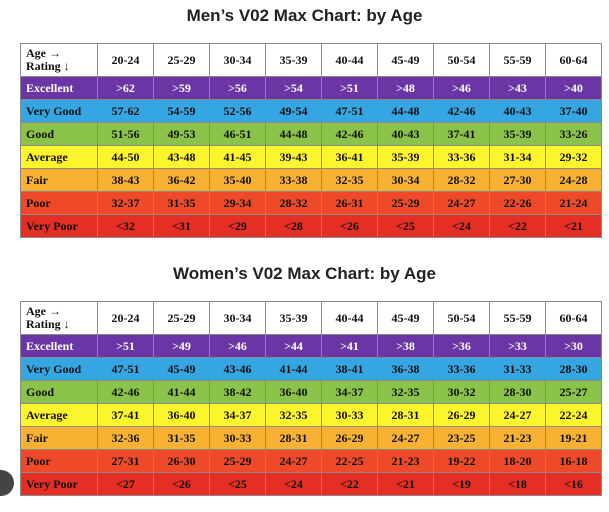  Describe the element at coordinates (405, 203) in the screenshot. I see `men-value-cell: 25-29` at that location.